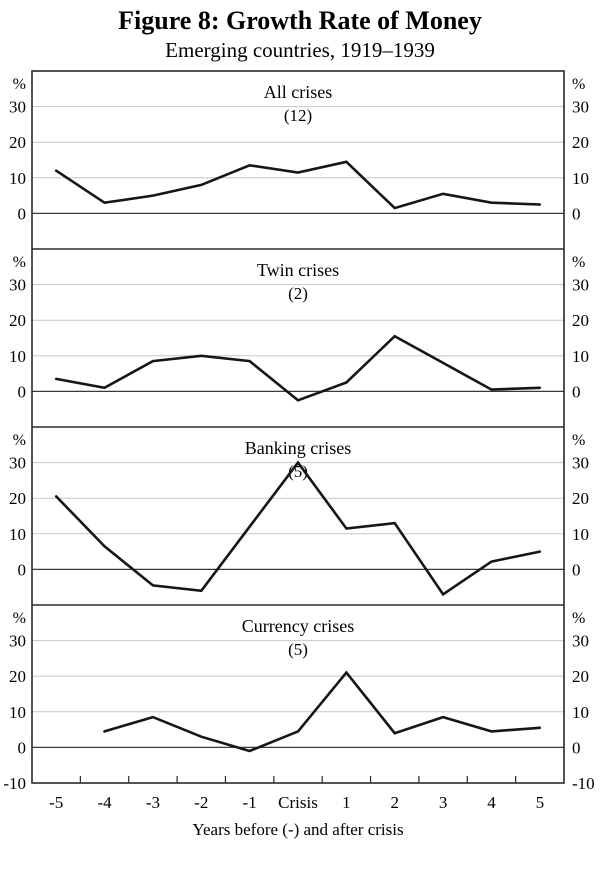  I want to click on x-tick-label: 2, so click(394, 802).